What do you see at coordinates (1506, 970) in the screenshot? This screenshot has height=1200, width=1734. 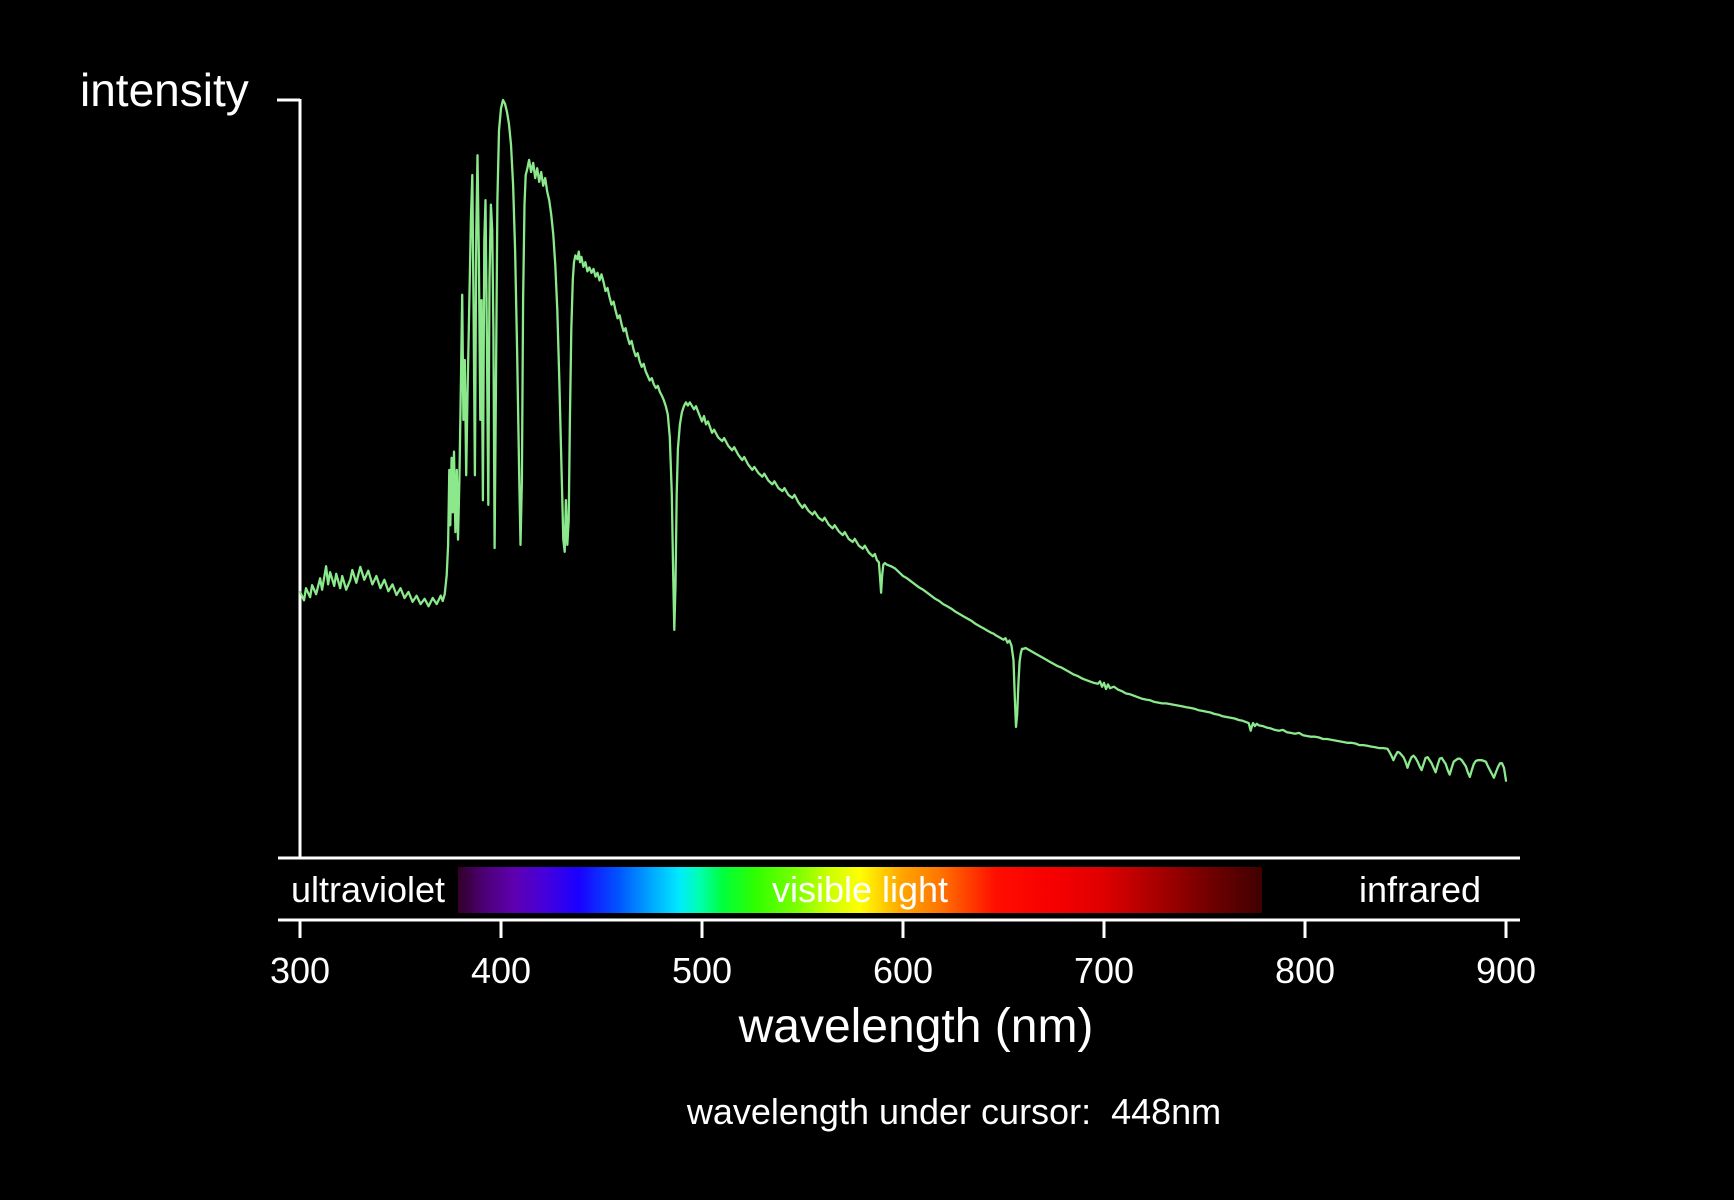 I see `x-tick-label: 900` at bounding box center [1506, 970].